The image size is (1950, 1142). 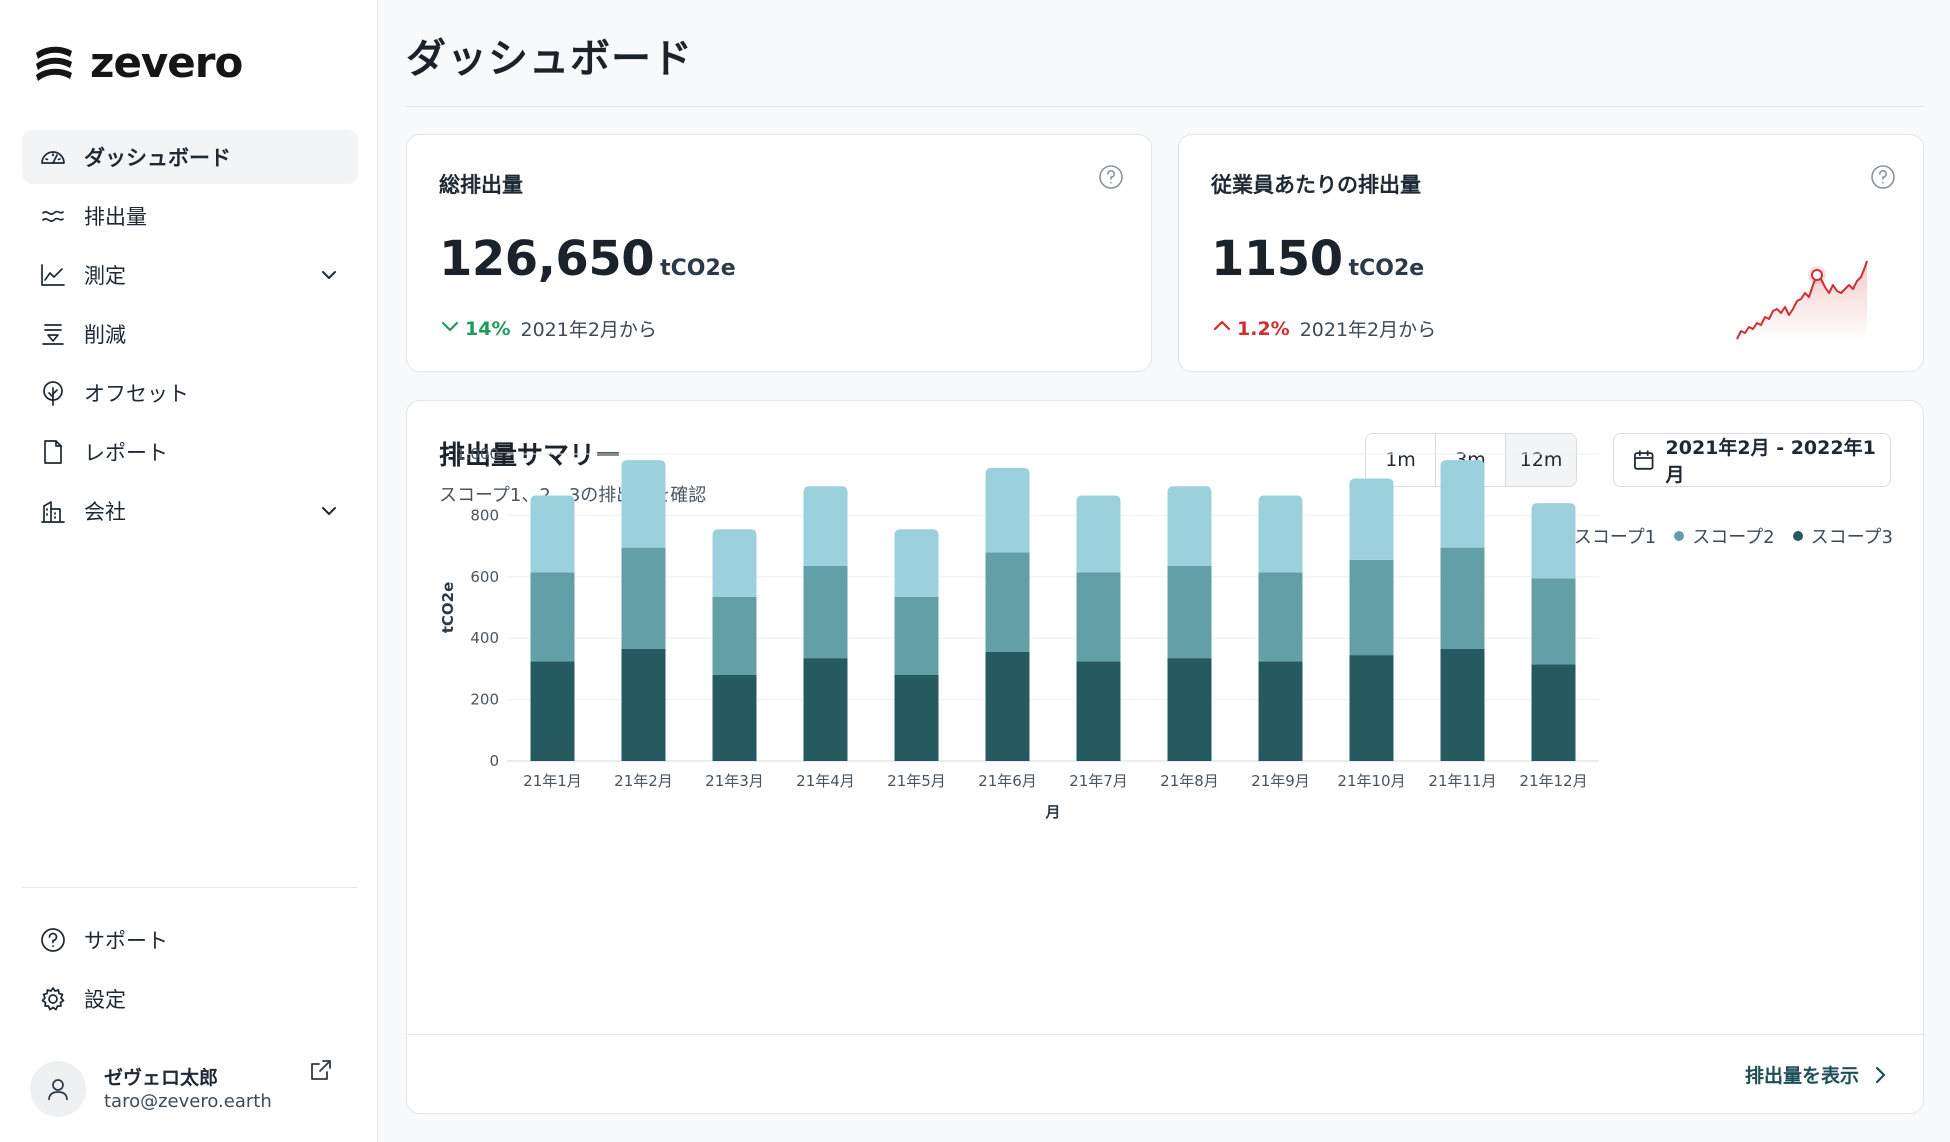 I want to click on sidebar-item-settings: 設定, so click(x=190, y=999).